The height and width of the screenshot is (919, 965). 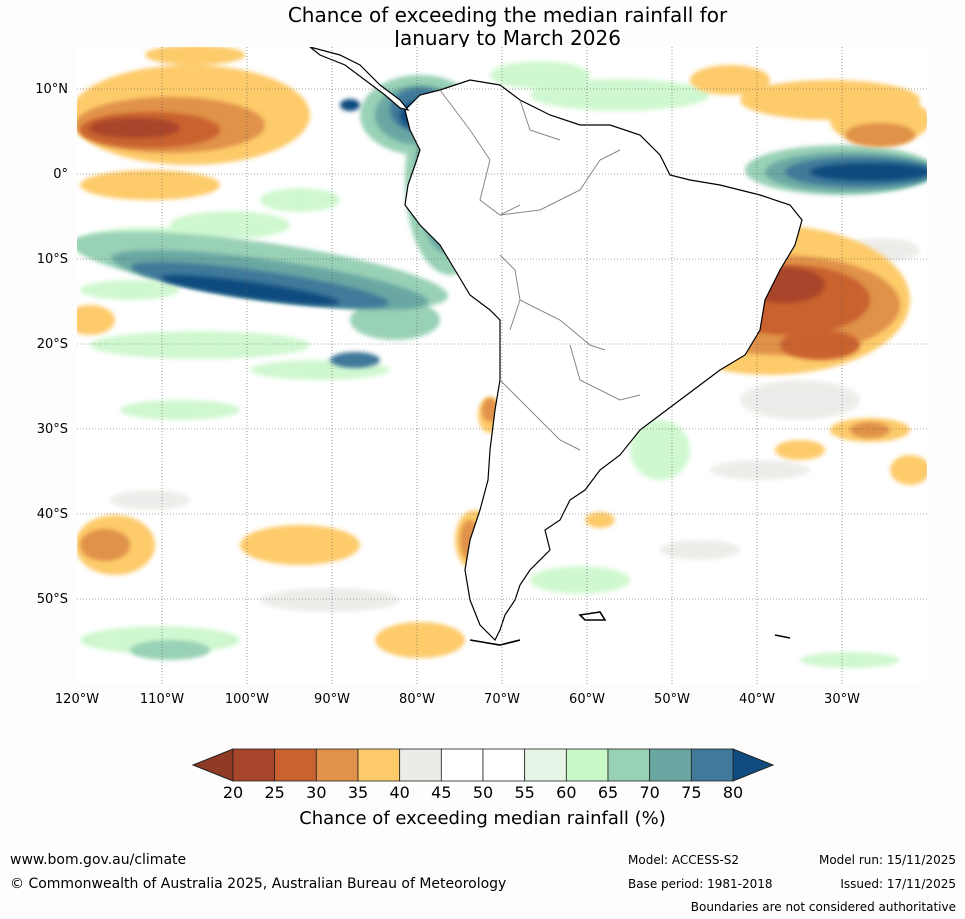 I want to click on colorbar-tick-label: 55, so click(x=524, y=792).